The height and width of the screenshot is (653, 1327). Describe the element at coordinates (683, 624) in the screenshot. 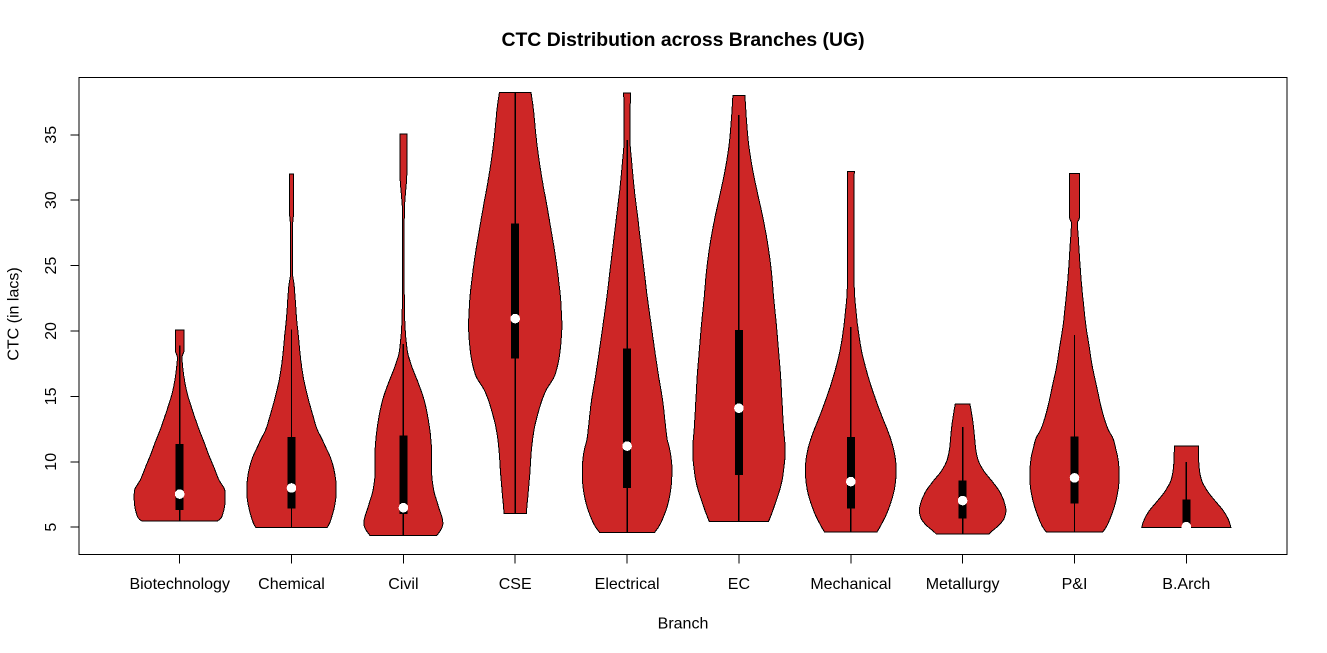

I see `svg-text: Branch` at that location.